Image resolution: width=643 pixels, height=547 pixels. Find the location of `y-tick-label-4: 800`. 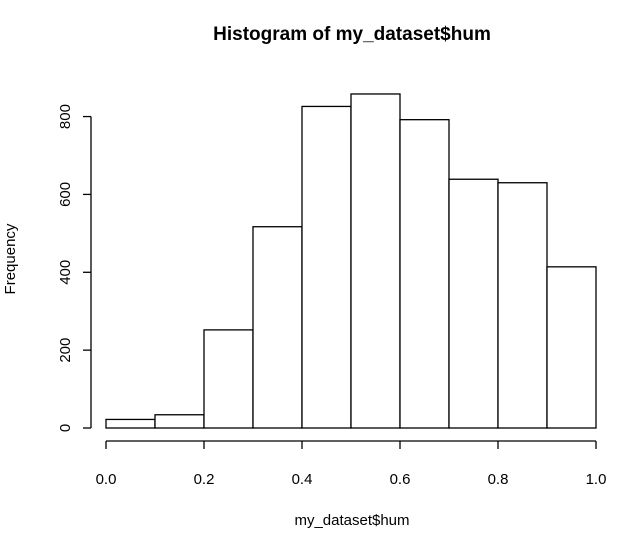

y-tick-label-4: 800 is located at coordinates (65, 116).